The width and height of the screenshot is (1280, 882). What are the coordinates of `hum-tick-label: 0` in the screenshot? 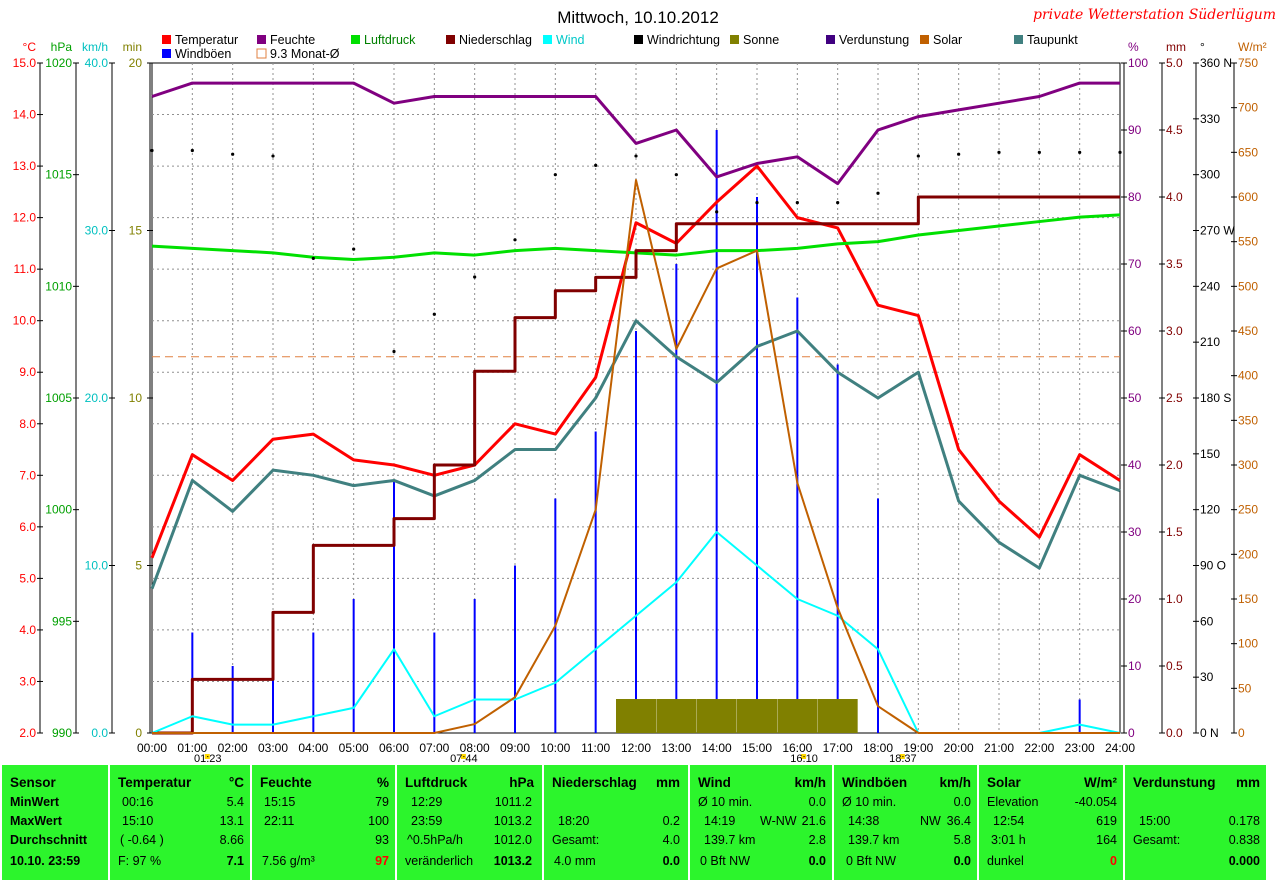 It's located at (1131, 733).